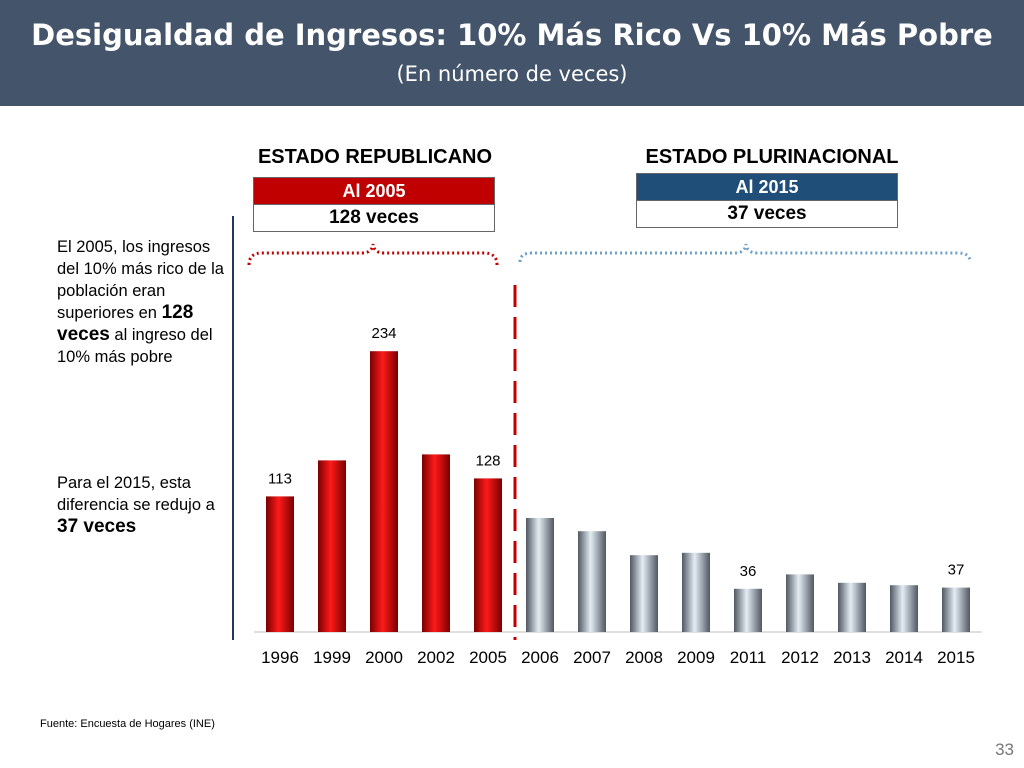 The height and width of the screenshot is (768, 1024). Describe the element at coordinates (488, 555) in the screenshot. I see `bar-2005` at that location.